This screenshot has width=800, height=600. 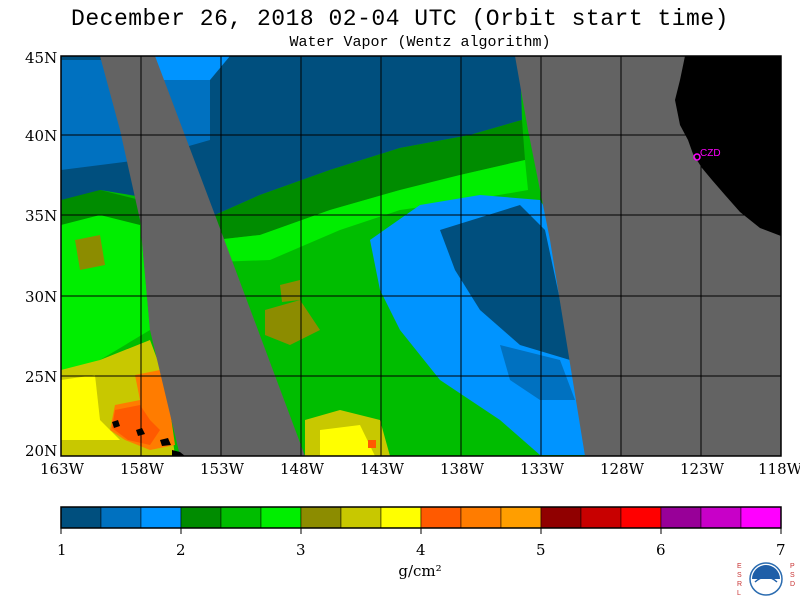 What do you see at coordinates (301, 550) in the screenshot?
I see `colorbar-tick-3: 3` at bounding box center [301, 550].